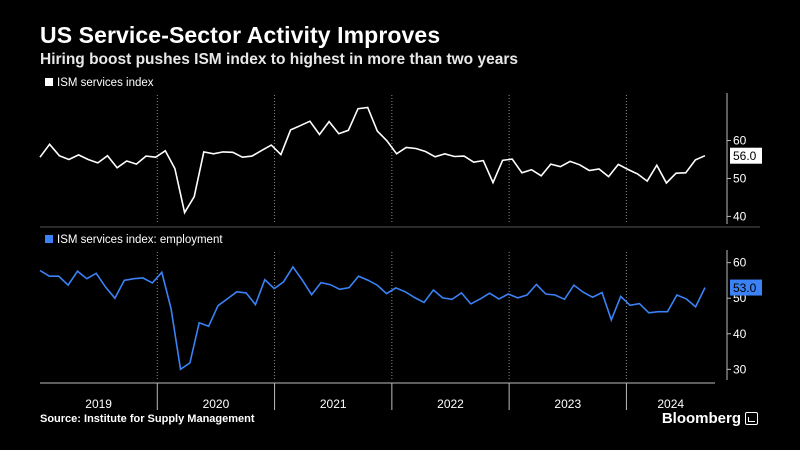 This screenshot has width=800, height=450. I want to click on x-tick-label: 2021, so click(333, 404).